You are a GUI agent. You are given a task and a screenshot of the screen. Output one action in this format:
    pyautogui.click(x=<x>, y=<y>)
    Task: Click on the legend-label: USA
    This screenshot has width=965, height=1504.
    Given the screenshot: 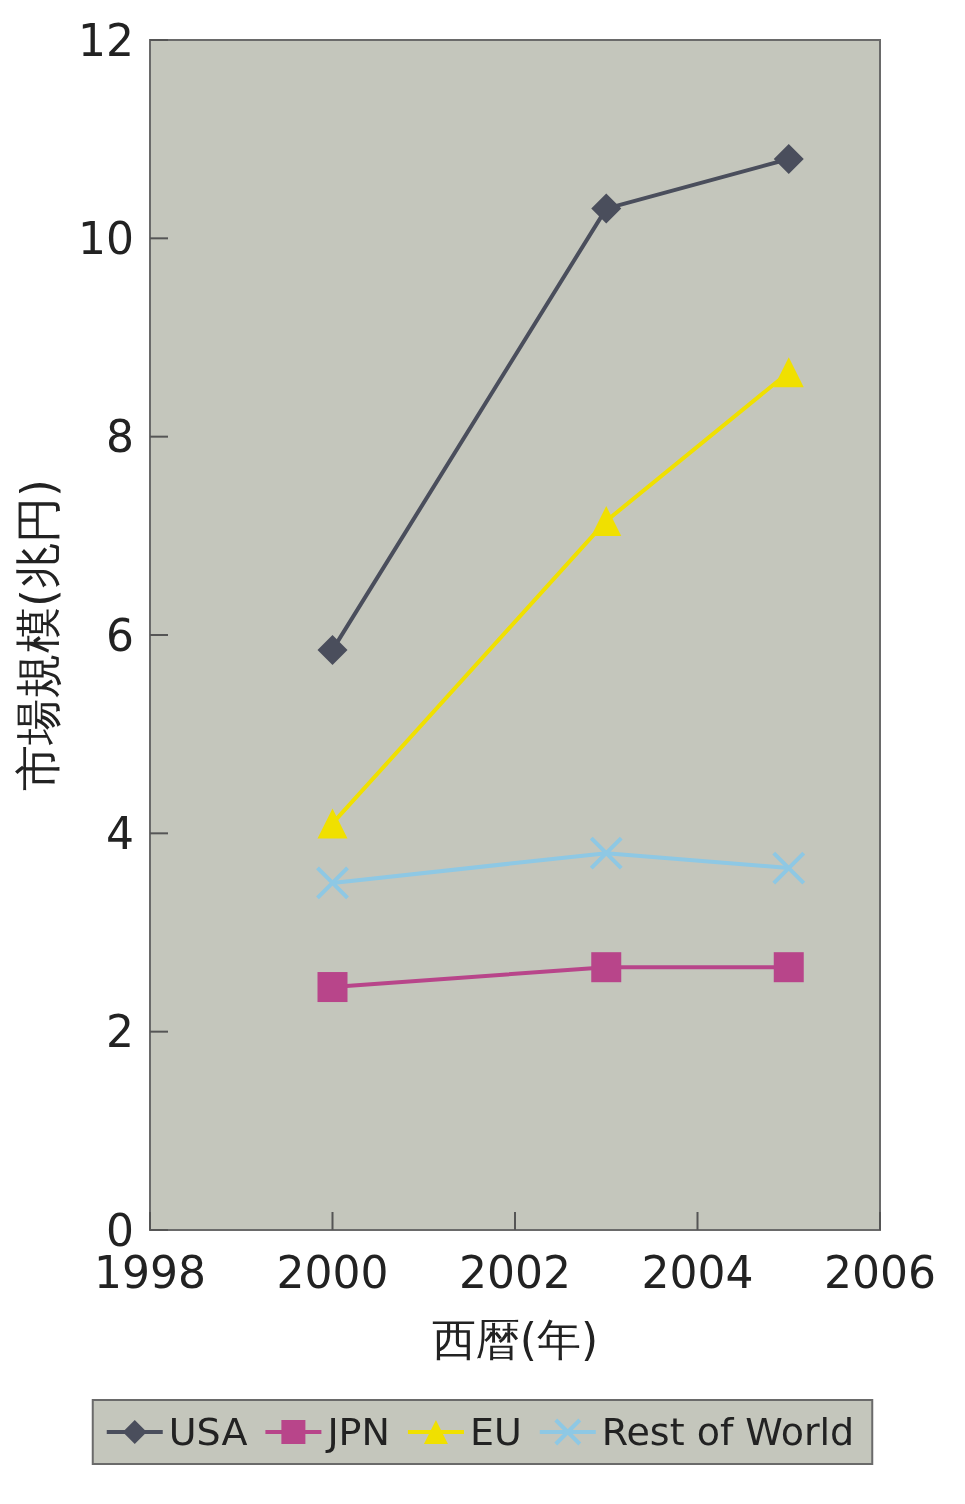 What is the action you would take?
    pyautogui.click(x=208, y=1432)
    